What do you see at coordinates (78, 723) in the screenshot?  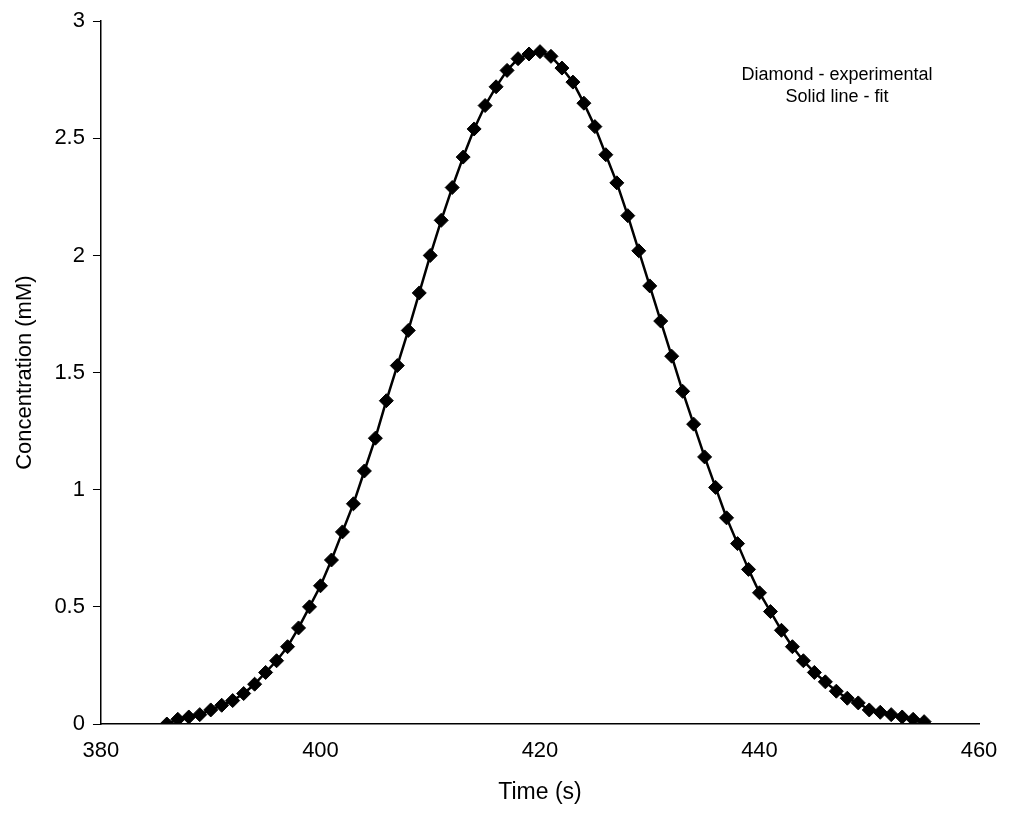 I see `y-tick-label: 0` at bounding box center [78, 723].